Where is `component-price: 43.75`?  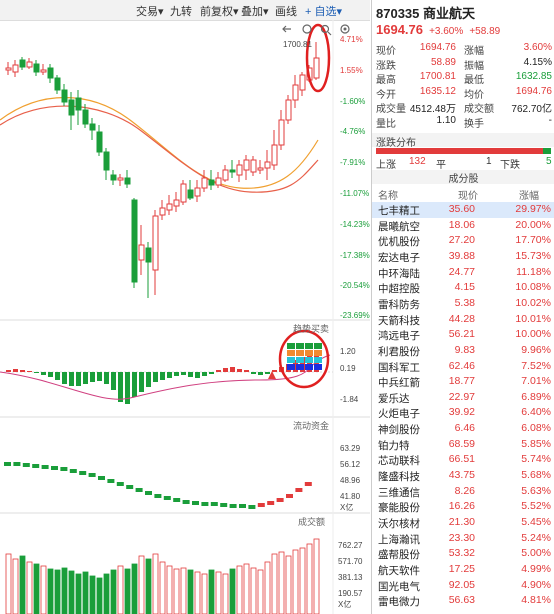
component-price: 43.75 is located at coordinates (461, 475).